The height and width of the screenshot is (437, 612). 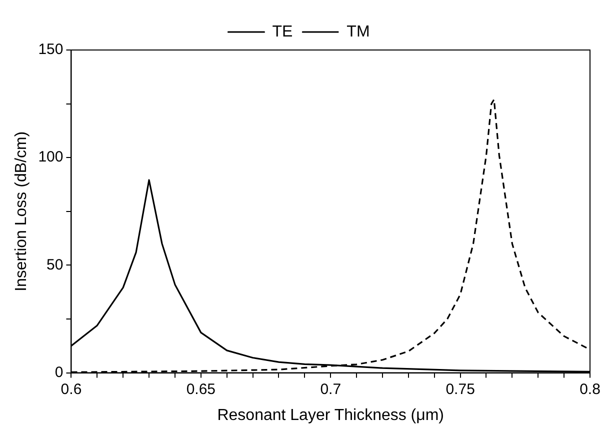 I want to click on x-tick-label: 0.75, so click(x=460, y=389).